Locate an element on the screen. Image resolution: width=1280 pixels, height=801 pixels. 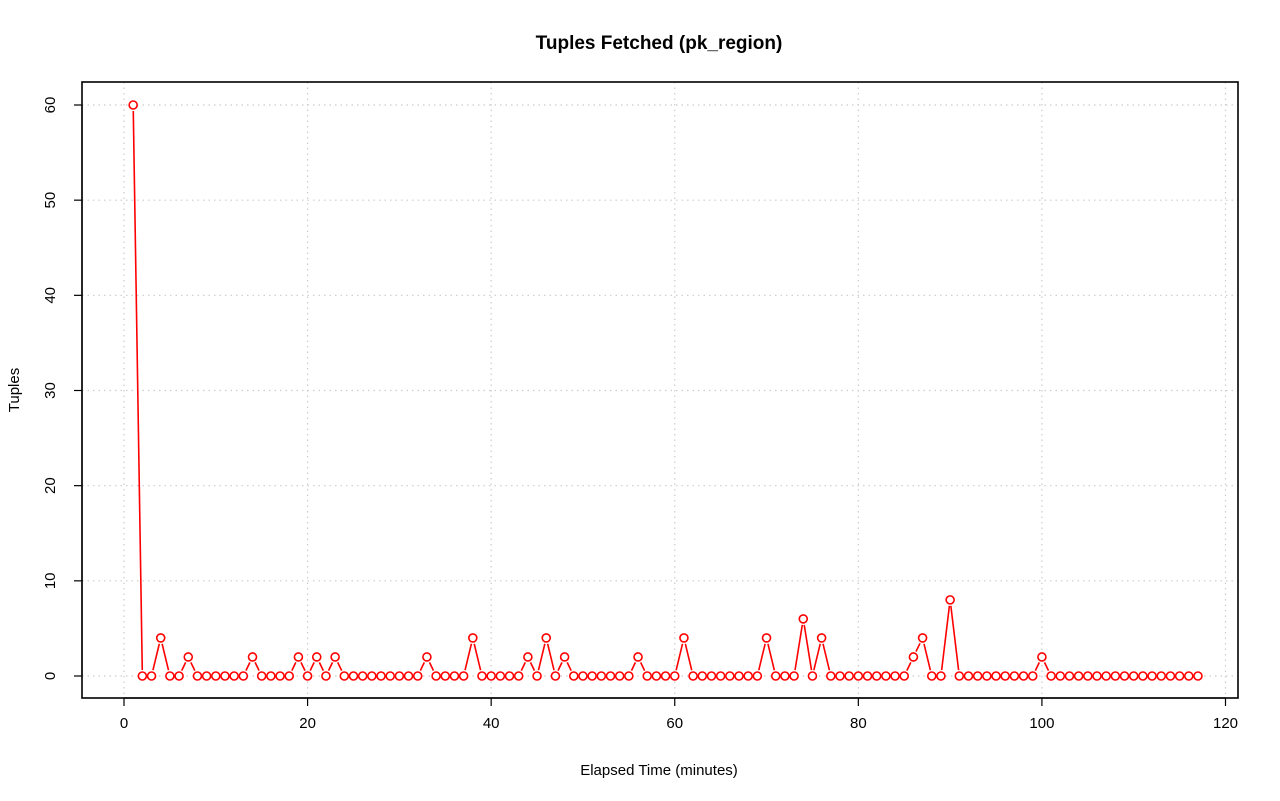
x-axis-label: Elapsed Time (minutes) is located at coordinates (659, 770).